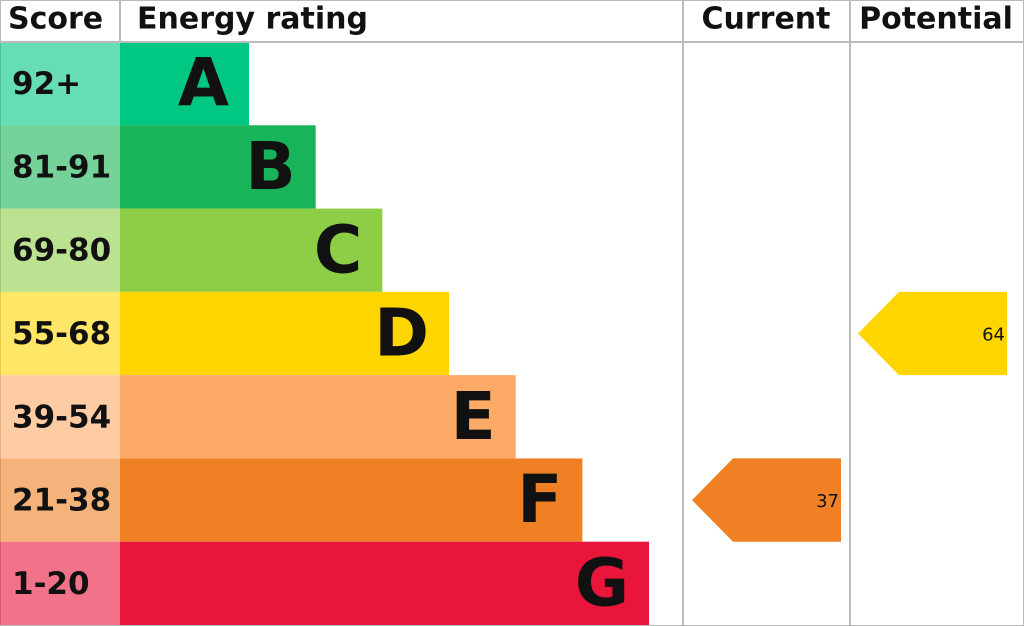 This screenshot has width=1024, height=626. I want to click on score-label: 1-20, so click(51, 584).